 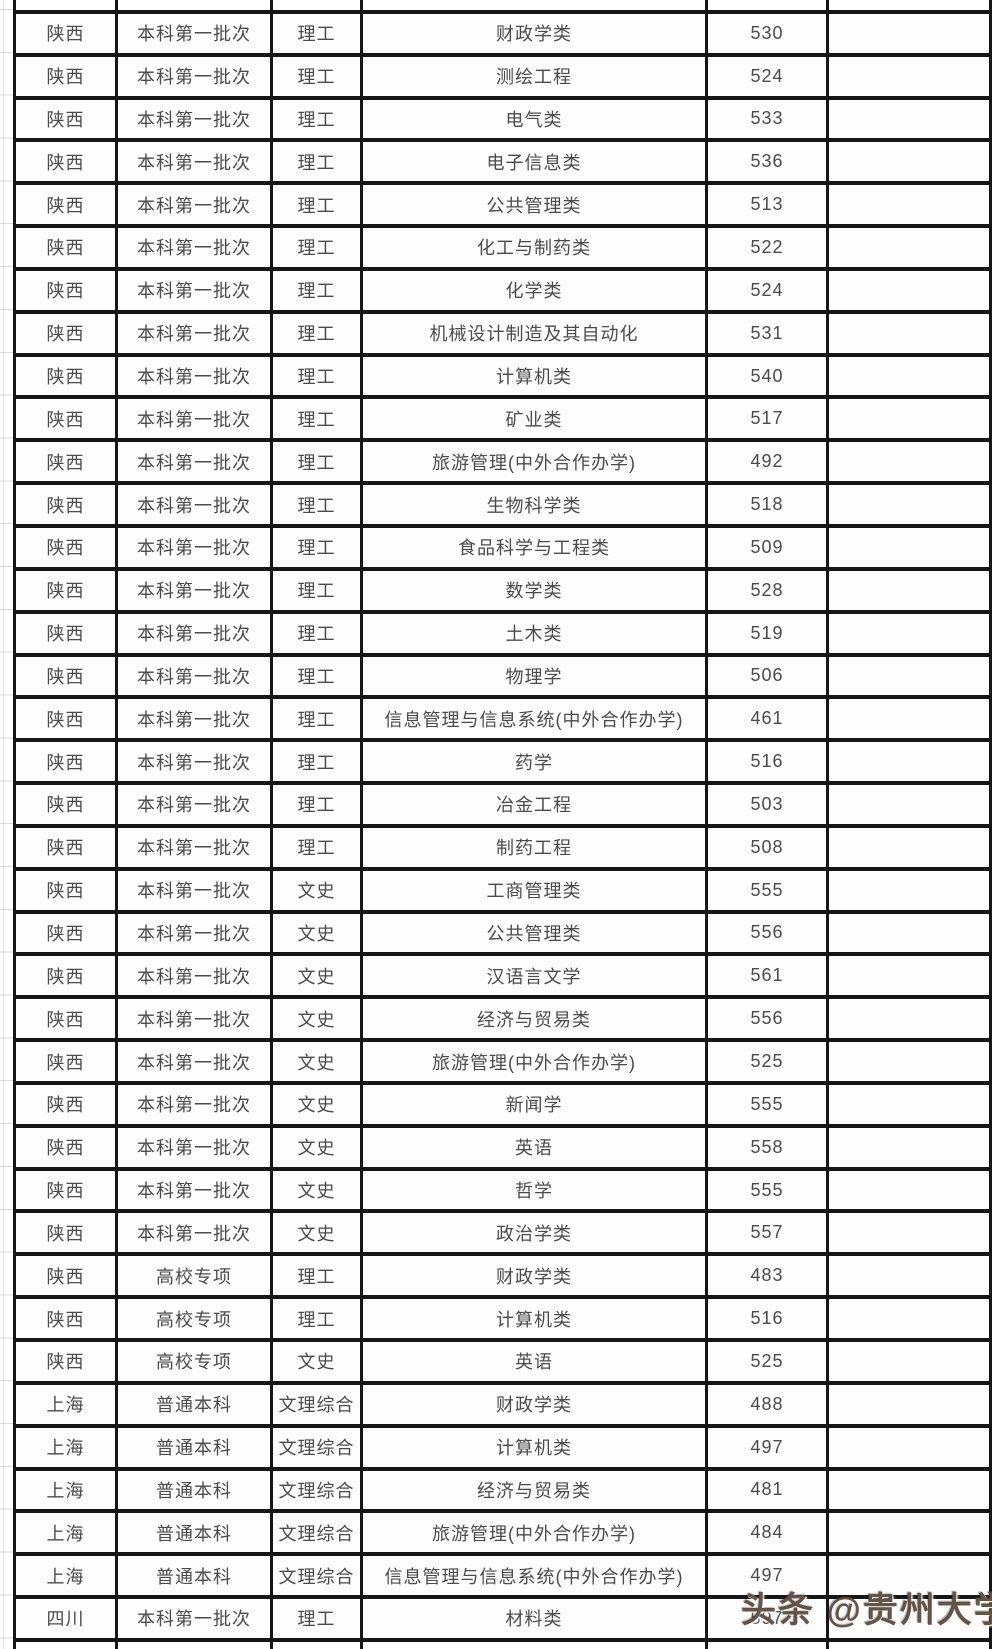 I want to click on table-row: 上海 普通本科 文理综合 旅游管理(中外合作办学) 484, so click(x=502, y=1533).